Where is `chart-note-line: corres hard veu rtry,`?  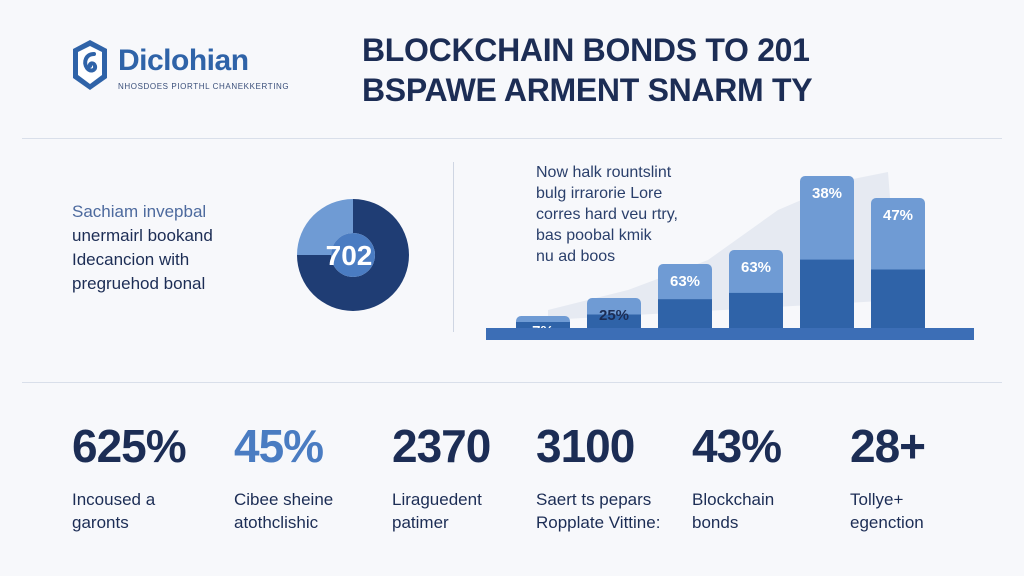
chart-note-line: corres hard veu rtry, is located at coordinates (607, 214).